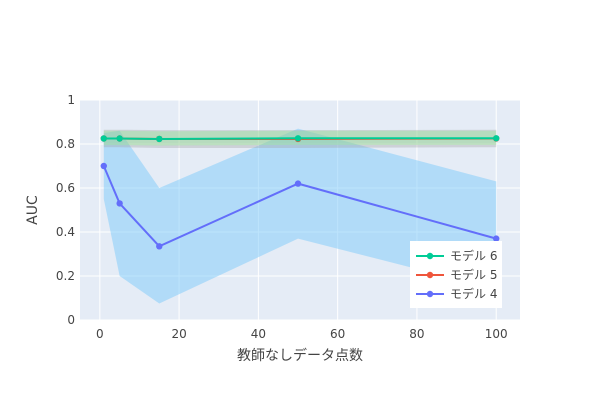  What do you see at coordinates (65, 276) in the screenshot?
I see `y-tick-label: 0.2` at bounding box center [65, 276].